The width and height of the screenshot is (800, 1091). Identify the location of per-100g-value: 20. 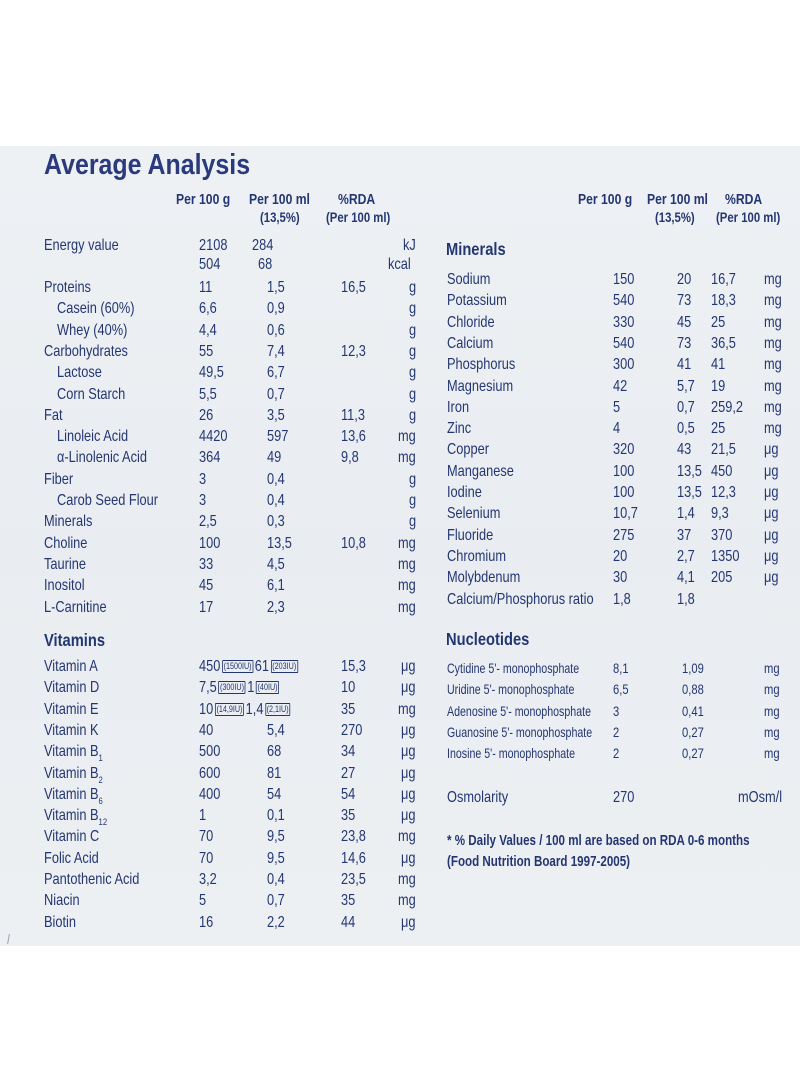
(620, 556).